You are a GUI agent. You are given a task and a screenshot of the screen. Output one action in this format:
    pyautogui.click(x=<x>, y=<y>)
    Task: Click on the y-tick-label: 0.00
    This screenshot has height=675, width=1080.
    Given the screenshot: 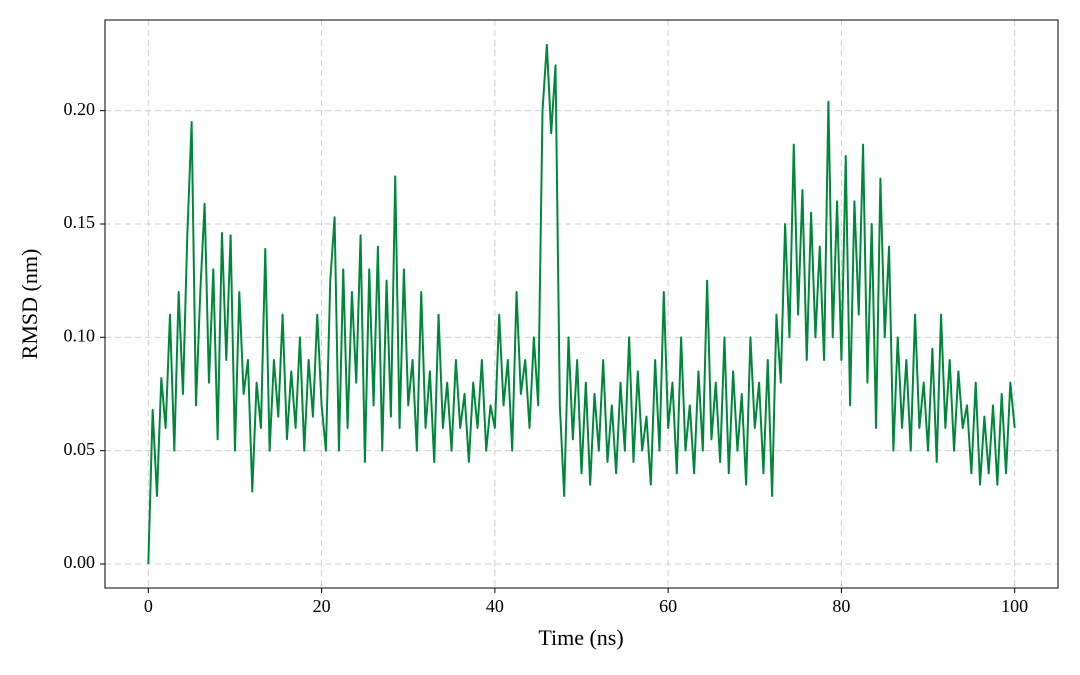 What is the action you would take?
    pyautogui.click(x=80, y=562)
    